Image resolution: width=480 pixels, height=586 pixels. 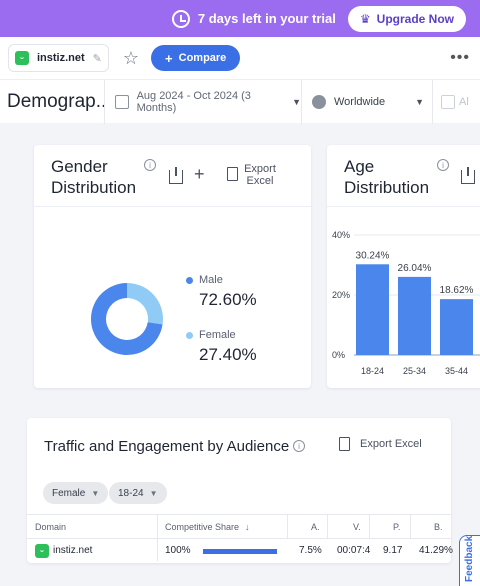 I want to click on star-icon: ☆, so click(x=131, y=57).